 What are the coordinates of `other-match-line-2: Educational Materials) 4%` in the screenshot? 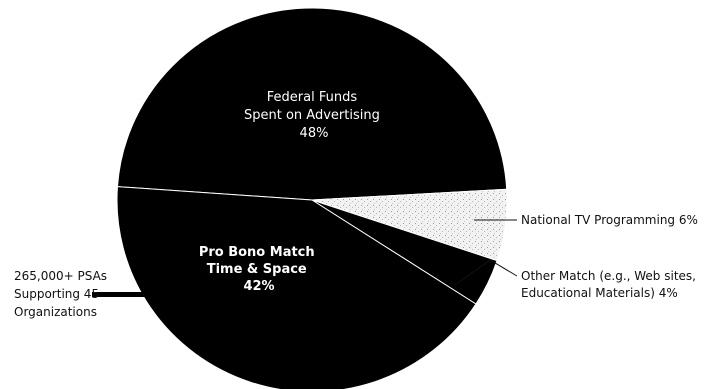 It's located at (599, 293).